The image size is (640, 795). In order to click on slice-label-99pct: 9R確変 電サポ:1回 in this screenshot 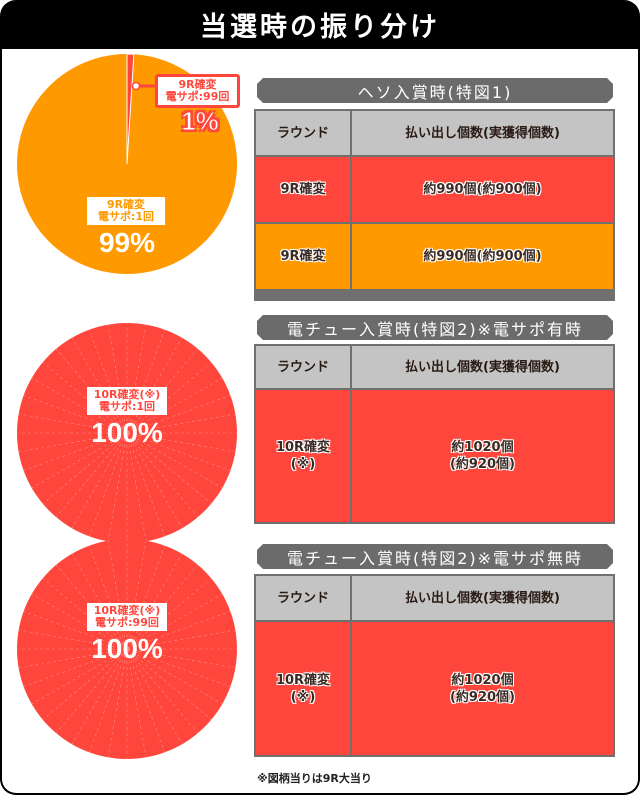, I will do `click(126, 211)`.